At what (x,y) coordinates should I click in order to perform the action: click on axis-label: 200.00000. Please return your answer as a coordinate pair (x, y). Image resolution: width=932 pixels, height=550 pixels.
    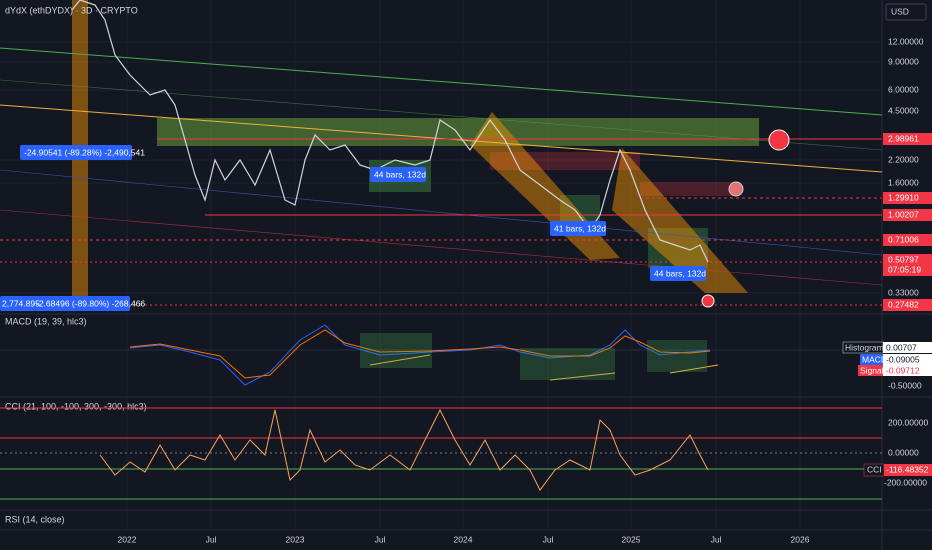
    Looking at the image, I should click on (908, 422).